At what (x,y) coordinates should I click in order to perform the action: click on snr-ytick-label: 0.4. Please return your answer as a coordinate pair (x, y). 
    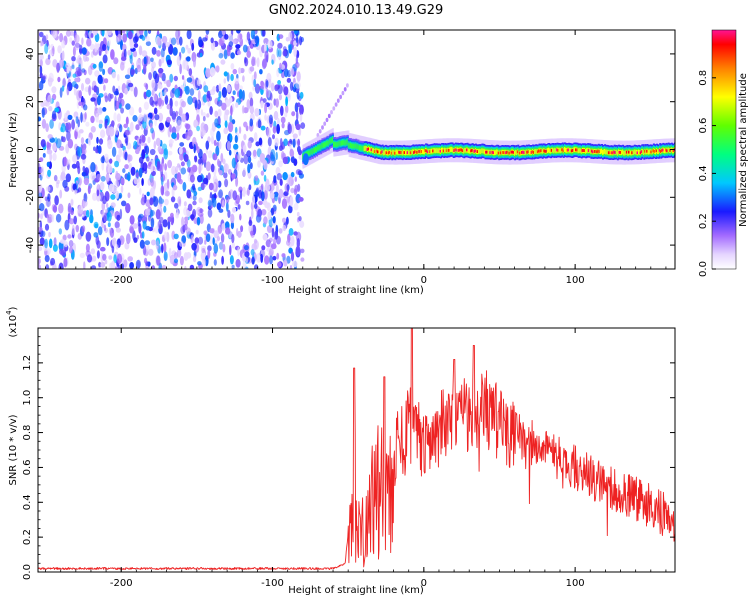
    Looking at the image, I should click on (27, 502).